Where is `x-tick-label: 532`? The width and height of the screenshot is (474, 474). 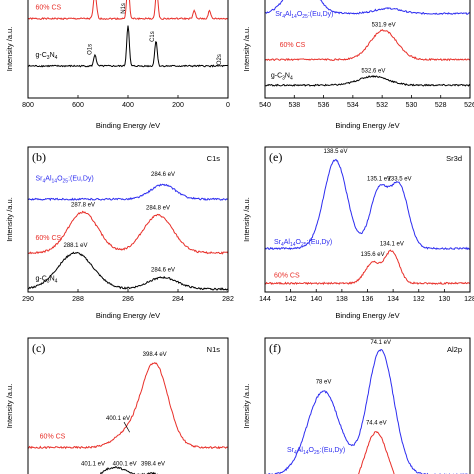 x-tick-label: 532 is located at coordinates (382, 105).